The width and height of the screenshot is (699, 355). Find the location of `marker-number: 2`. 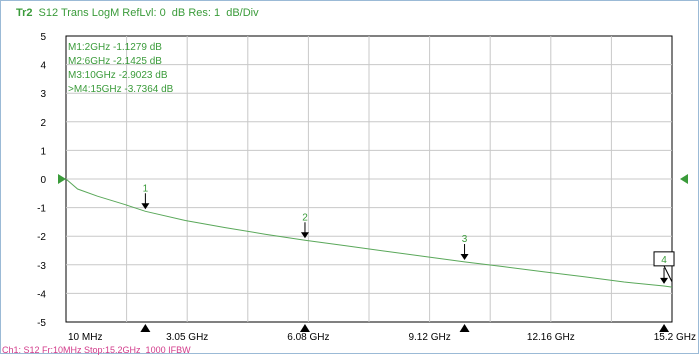

marker-number: 2 is located at coordinates (305, 217).